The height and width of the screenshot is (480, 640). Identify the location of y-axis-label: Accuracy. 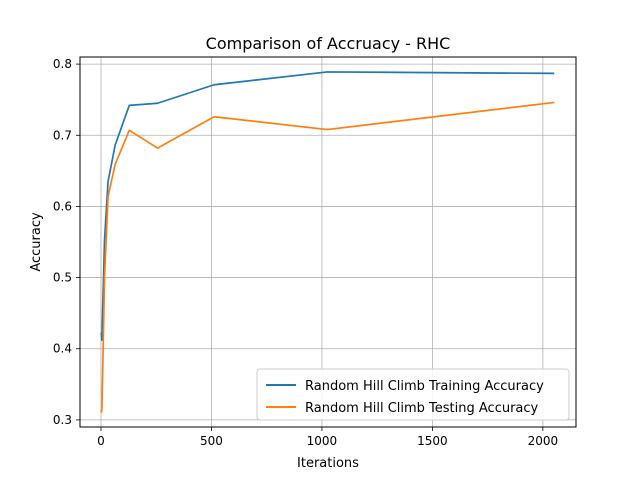
(36, 242).